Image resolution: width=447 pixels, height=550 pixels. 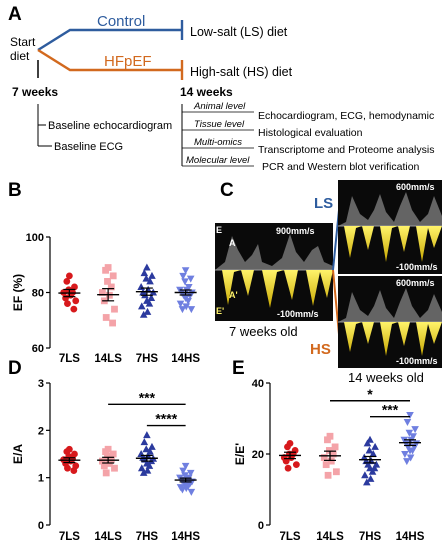 I want to click on diet-label: diet, so click(x=20, y=56).